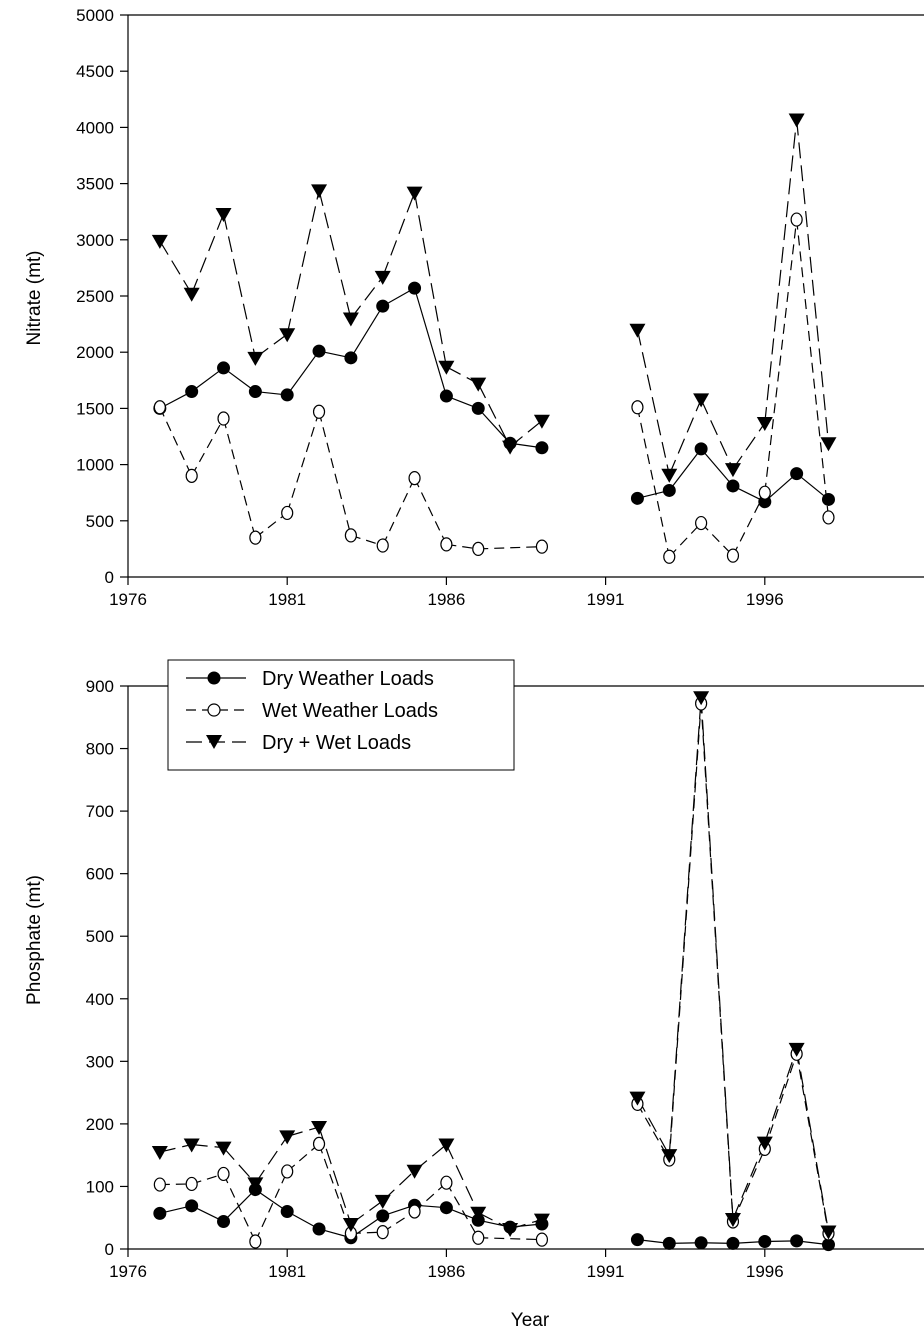 The width and height of the screenshot is (924, 1336). What do you see at coordinates (765, 1271) in the screenshot?
I see `phosphate-x-tick-label: 1996` at bounding box center [765, 1271].